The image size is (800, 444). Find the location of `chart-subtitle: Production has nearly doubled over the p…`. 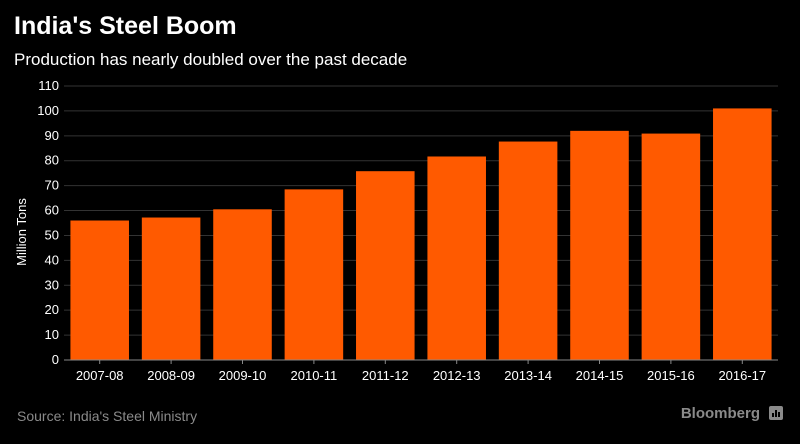

chart-subtitle: Production has nearly doubled over the p… is located at coordinates (211, 59).